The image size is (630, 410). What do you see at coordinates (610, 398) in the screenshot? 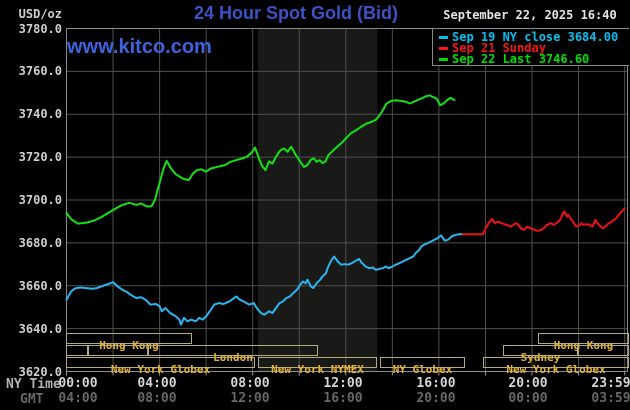
I see `gmt-tick-label: 03:59` at bounding box center [610, 398].